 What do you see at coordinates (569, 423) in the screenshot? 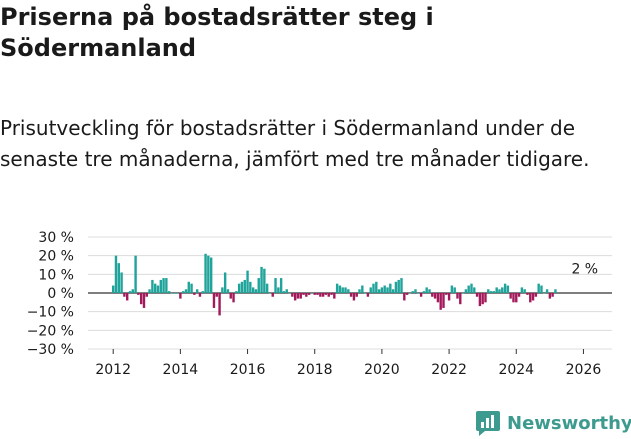
I see `brand-name: Newsworthy` at bounding box center [569, 423].